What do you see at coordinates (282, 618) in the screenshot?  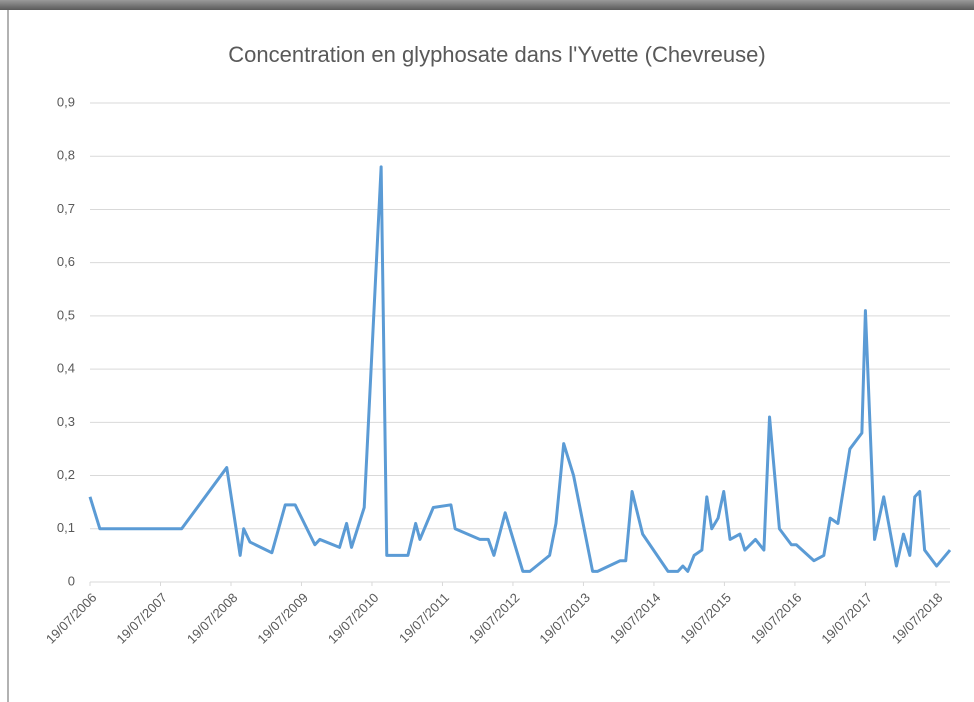 I see `x-tick-label: 19/07/2009` at bounding box center [282, 618].